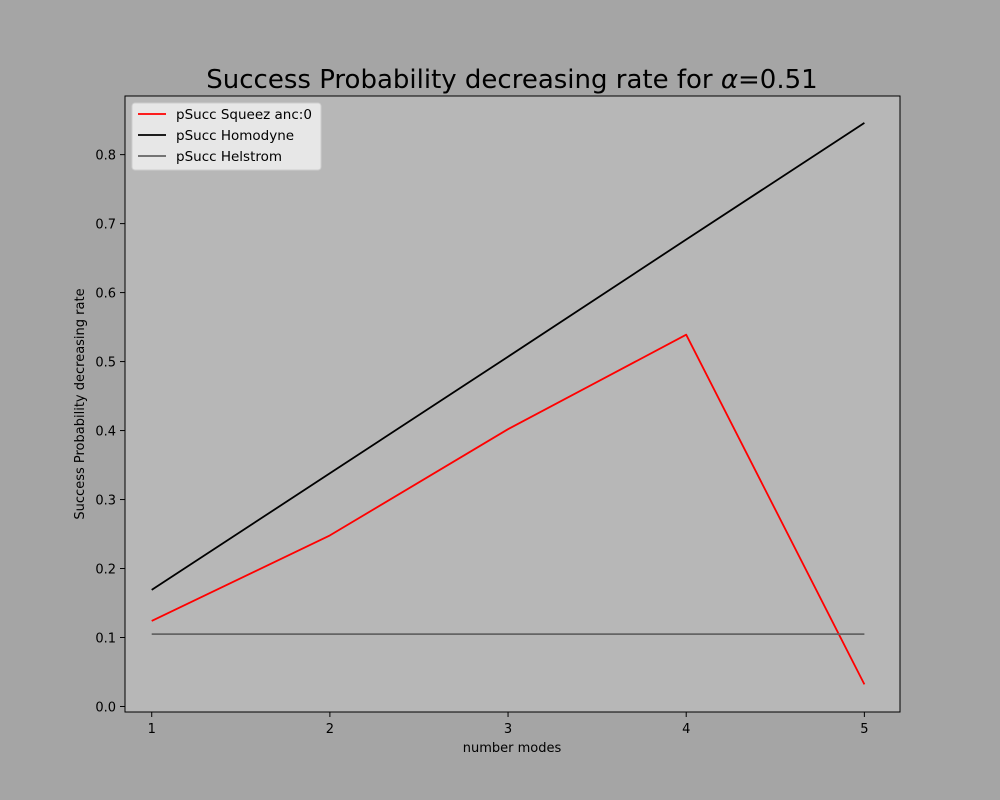 The width and height of the screenshot is (1000, 800). I want to click on y-tick-label: 0.3, so click(105, 501).